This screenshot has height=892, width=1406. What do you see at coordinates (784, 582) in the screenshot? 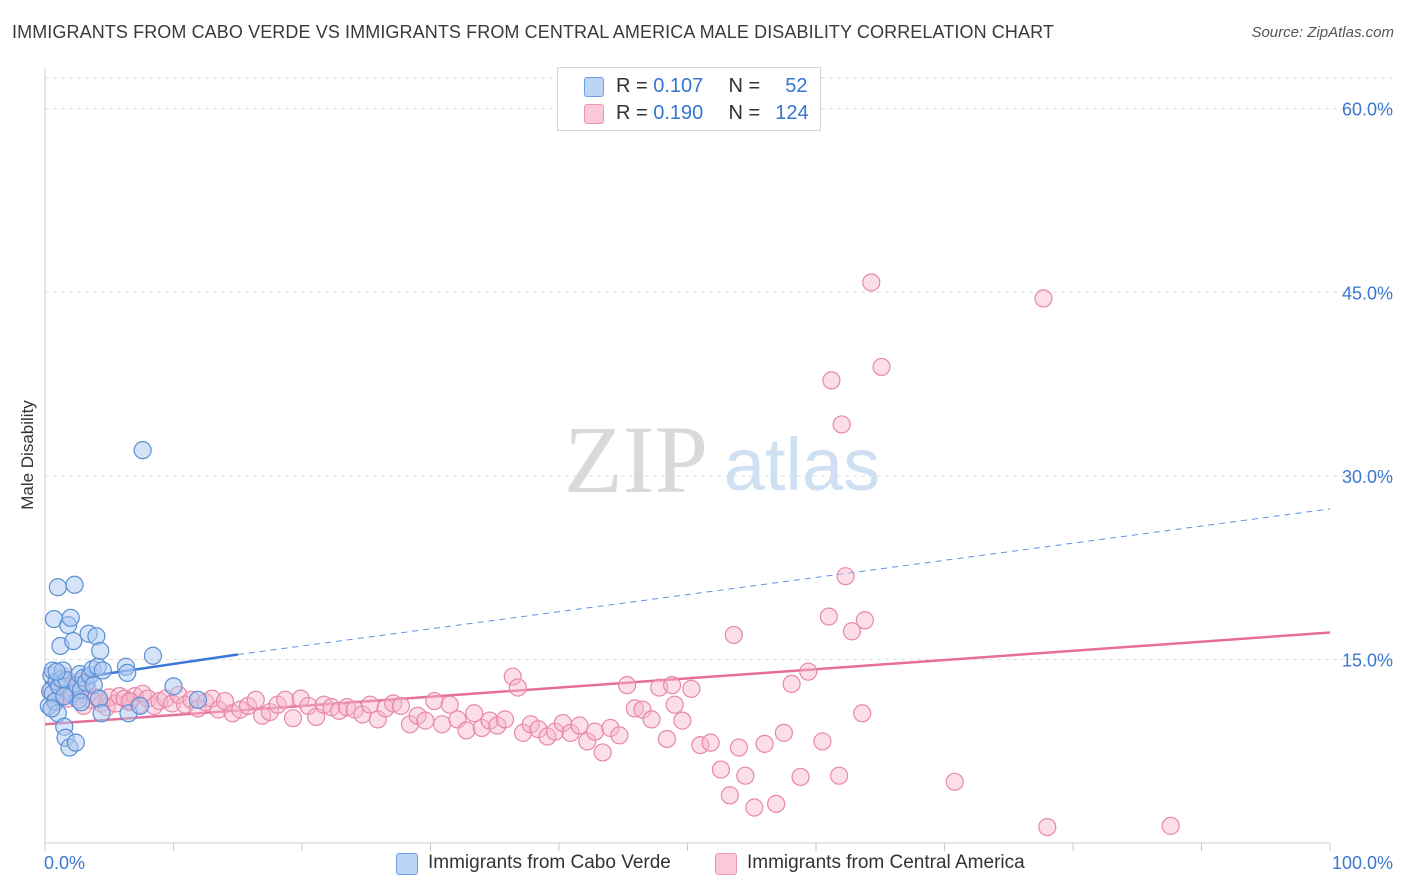
I see `cabo-verde-trend-extension` at bounding box center [784, 582].